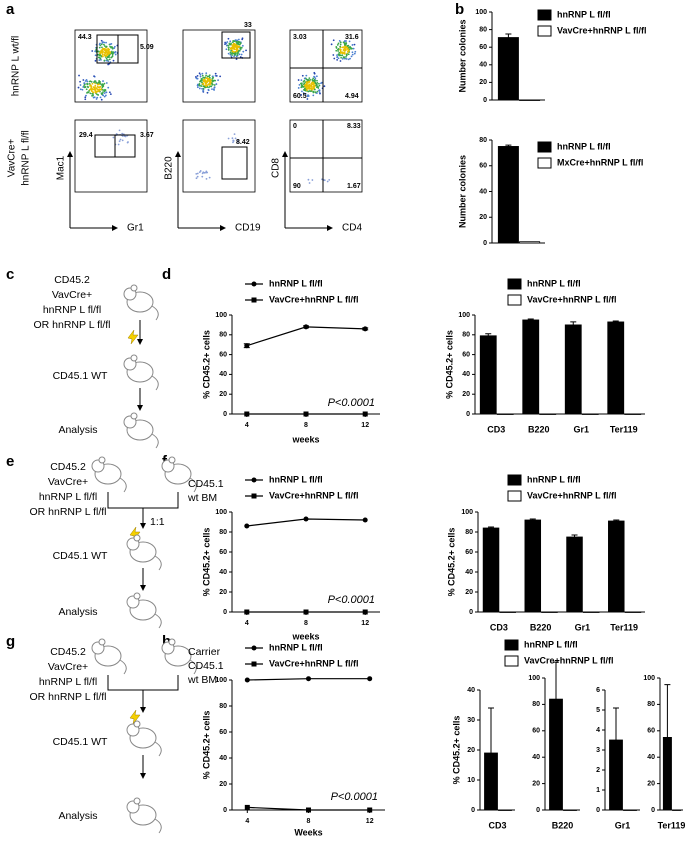 This screenshot has height=849, width=685. I want to click on flow-y-label: B220, so click(169, 168).